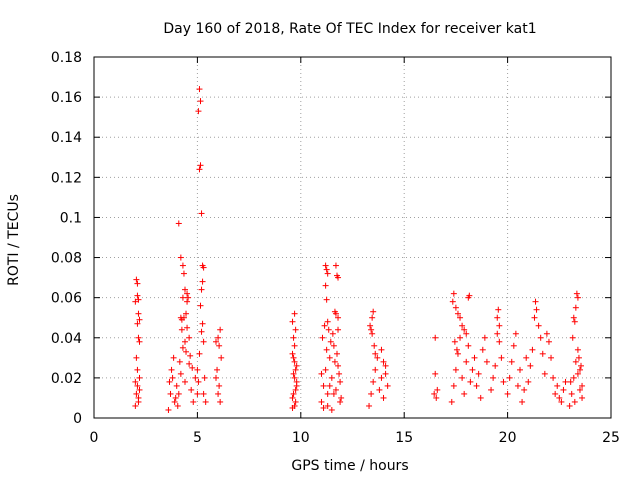 This screenshot has height=480, width=640. Describe the element at coordinates (66, 259) in the screenshot. I see `y-tick-label: 0.08` at that location.